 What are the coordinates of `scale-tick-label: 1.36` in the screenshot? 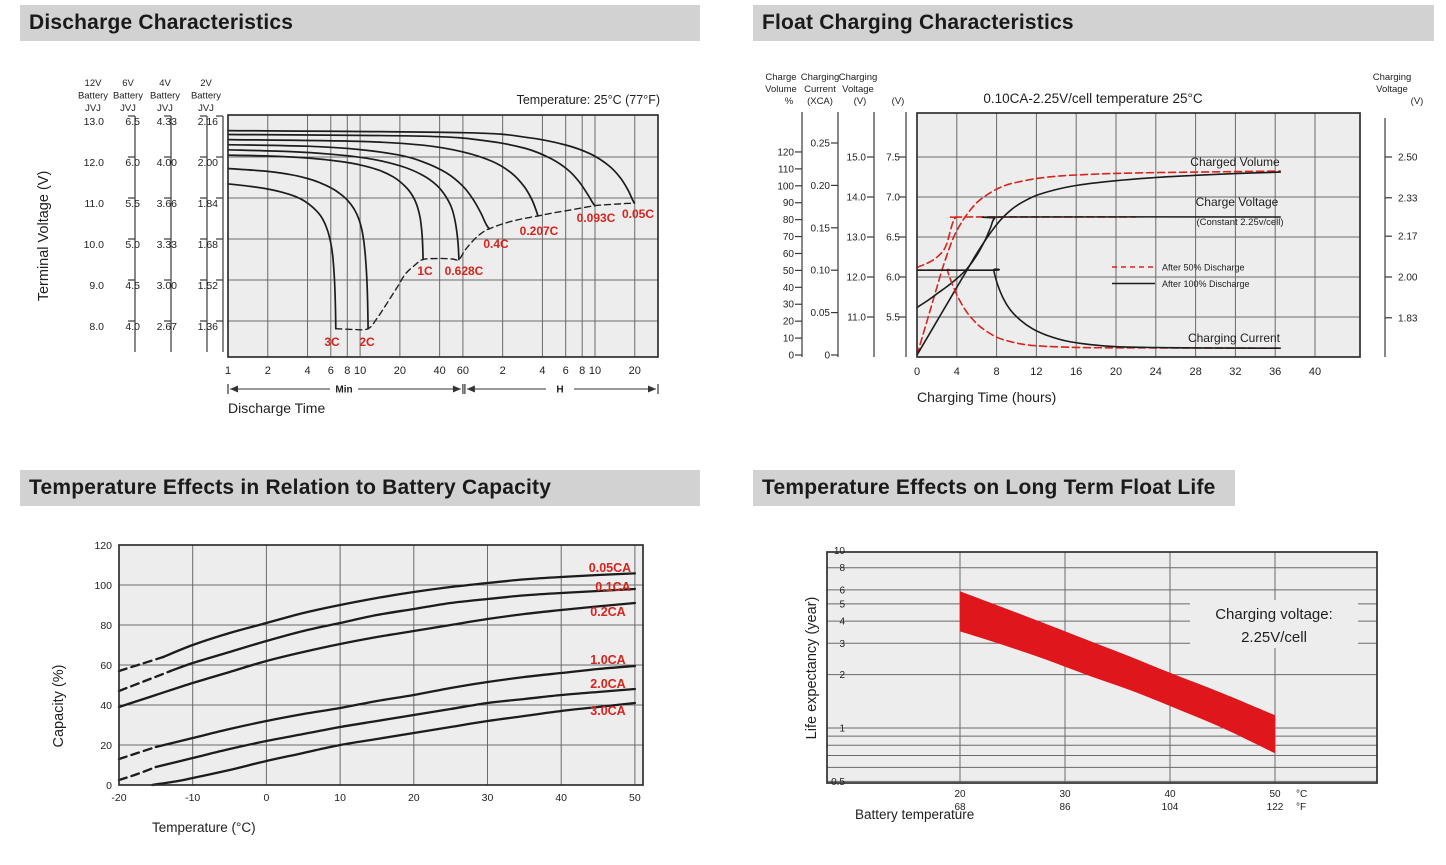 It's located at (208, 327).